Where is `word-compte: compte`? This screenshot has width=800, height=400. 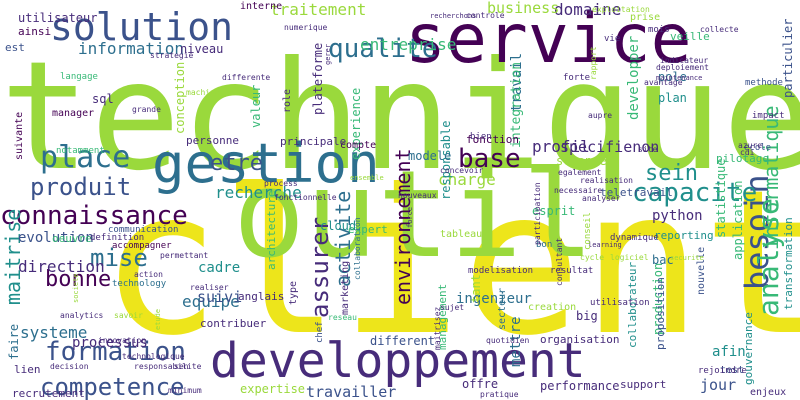 word-compte: compte is located at coordinates (358, 145).